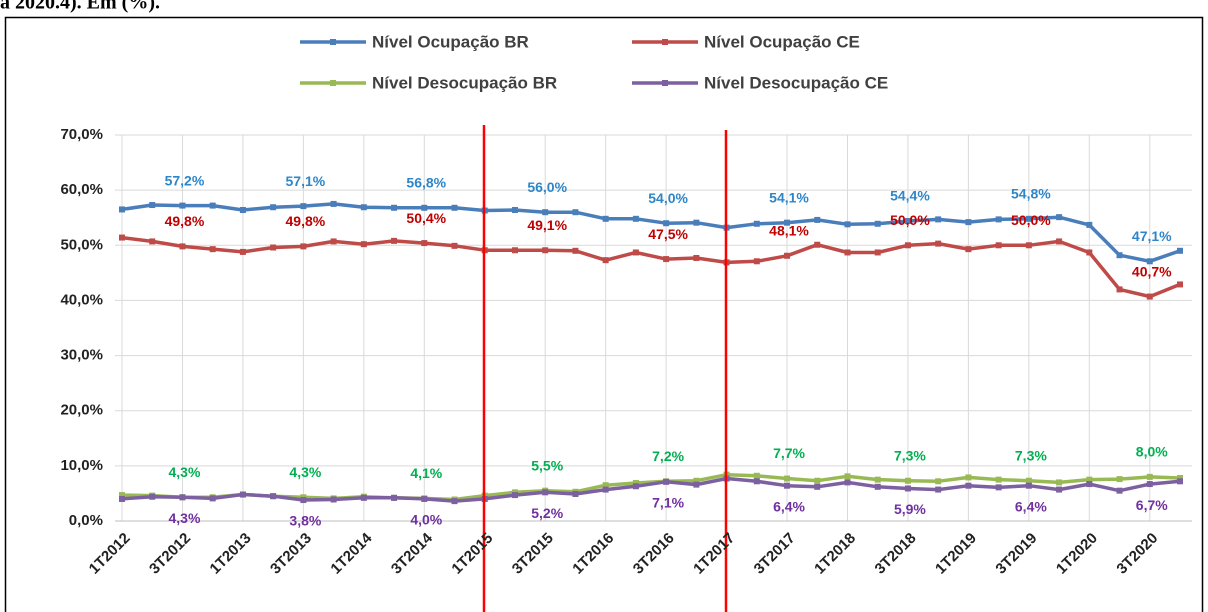 The height and width of the screenshot is (612, 1208). Describe the element at coordinates (81, 465) in the screenshot. I see `y-tick-label: 10,0%` at that location.